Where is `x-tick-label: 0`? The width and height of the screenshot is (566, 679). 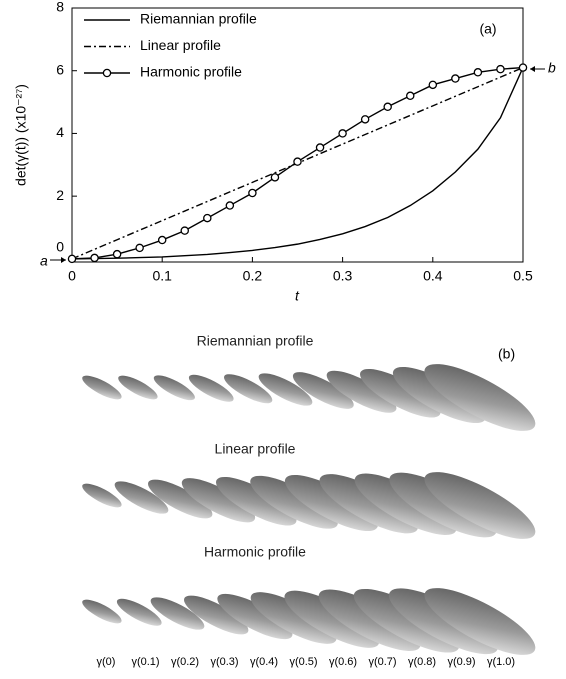
x-tick-label: 0 is located at coordinates (72, 276).